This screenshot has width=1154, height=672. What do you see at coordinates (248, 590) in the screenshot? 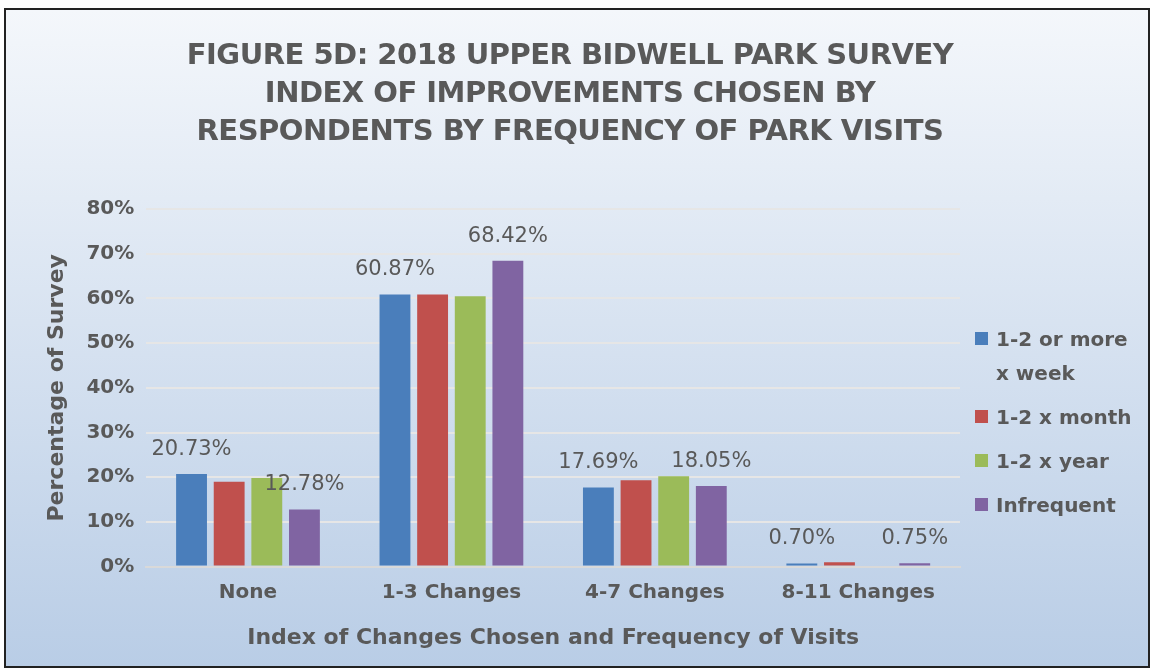
I see `x-tick-label: None` at bounding box center [248, 590].